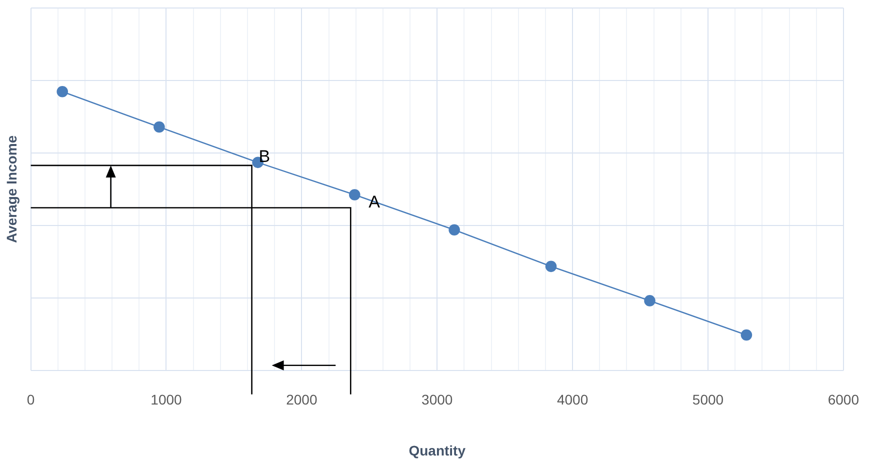 This screenshot has height=464, width=881. What do you see at coordinates (844, 400) in the screenshot?
I see `x-tick-label: 6000` at bounding box center [844, 400].